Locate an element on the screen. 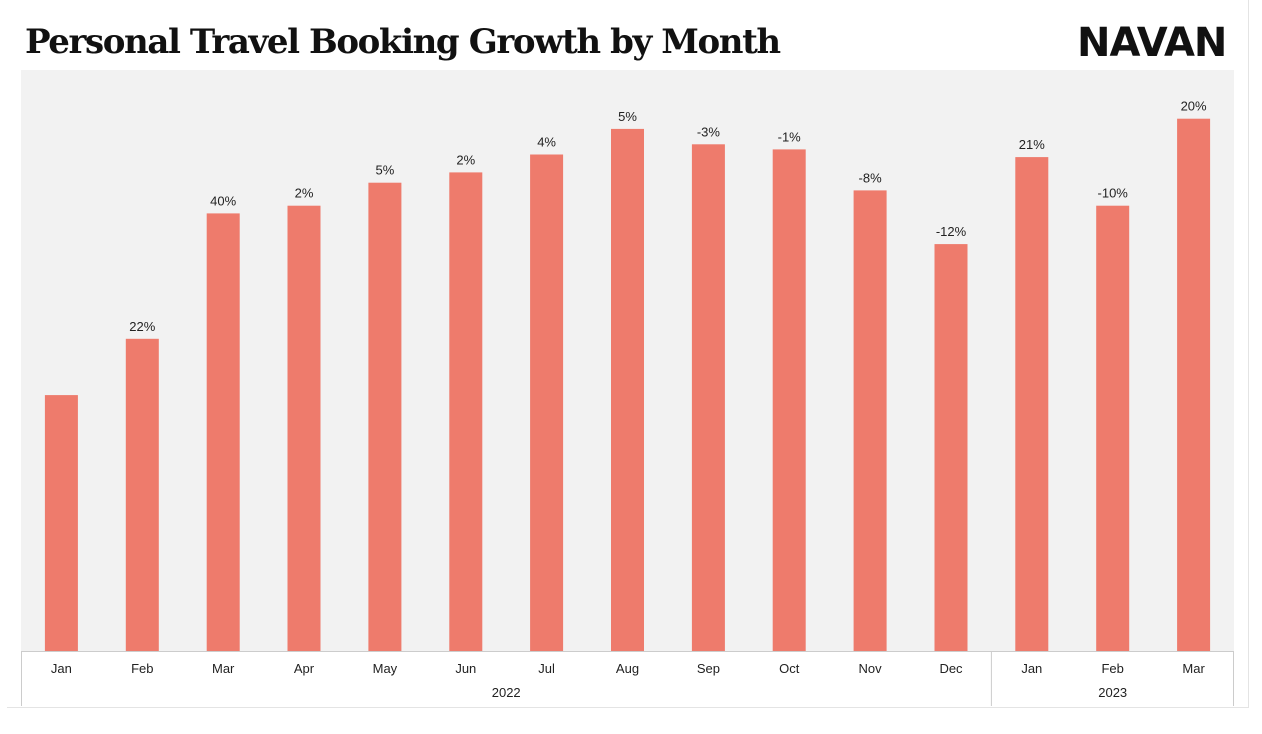  data-label-11: -12% is located at coordinates (951, 231).